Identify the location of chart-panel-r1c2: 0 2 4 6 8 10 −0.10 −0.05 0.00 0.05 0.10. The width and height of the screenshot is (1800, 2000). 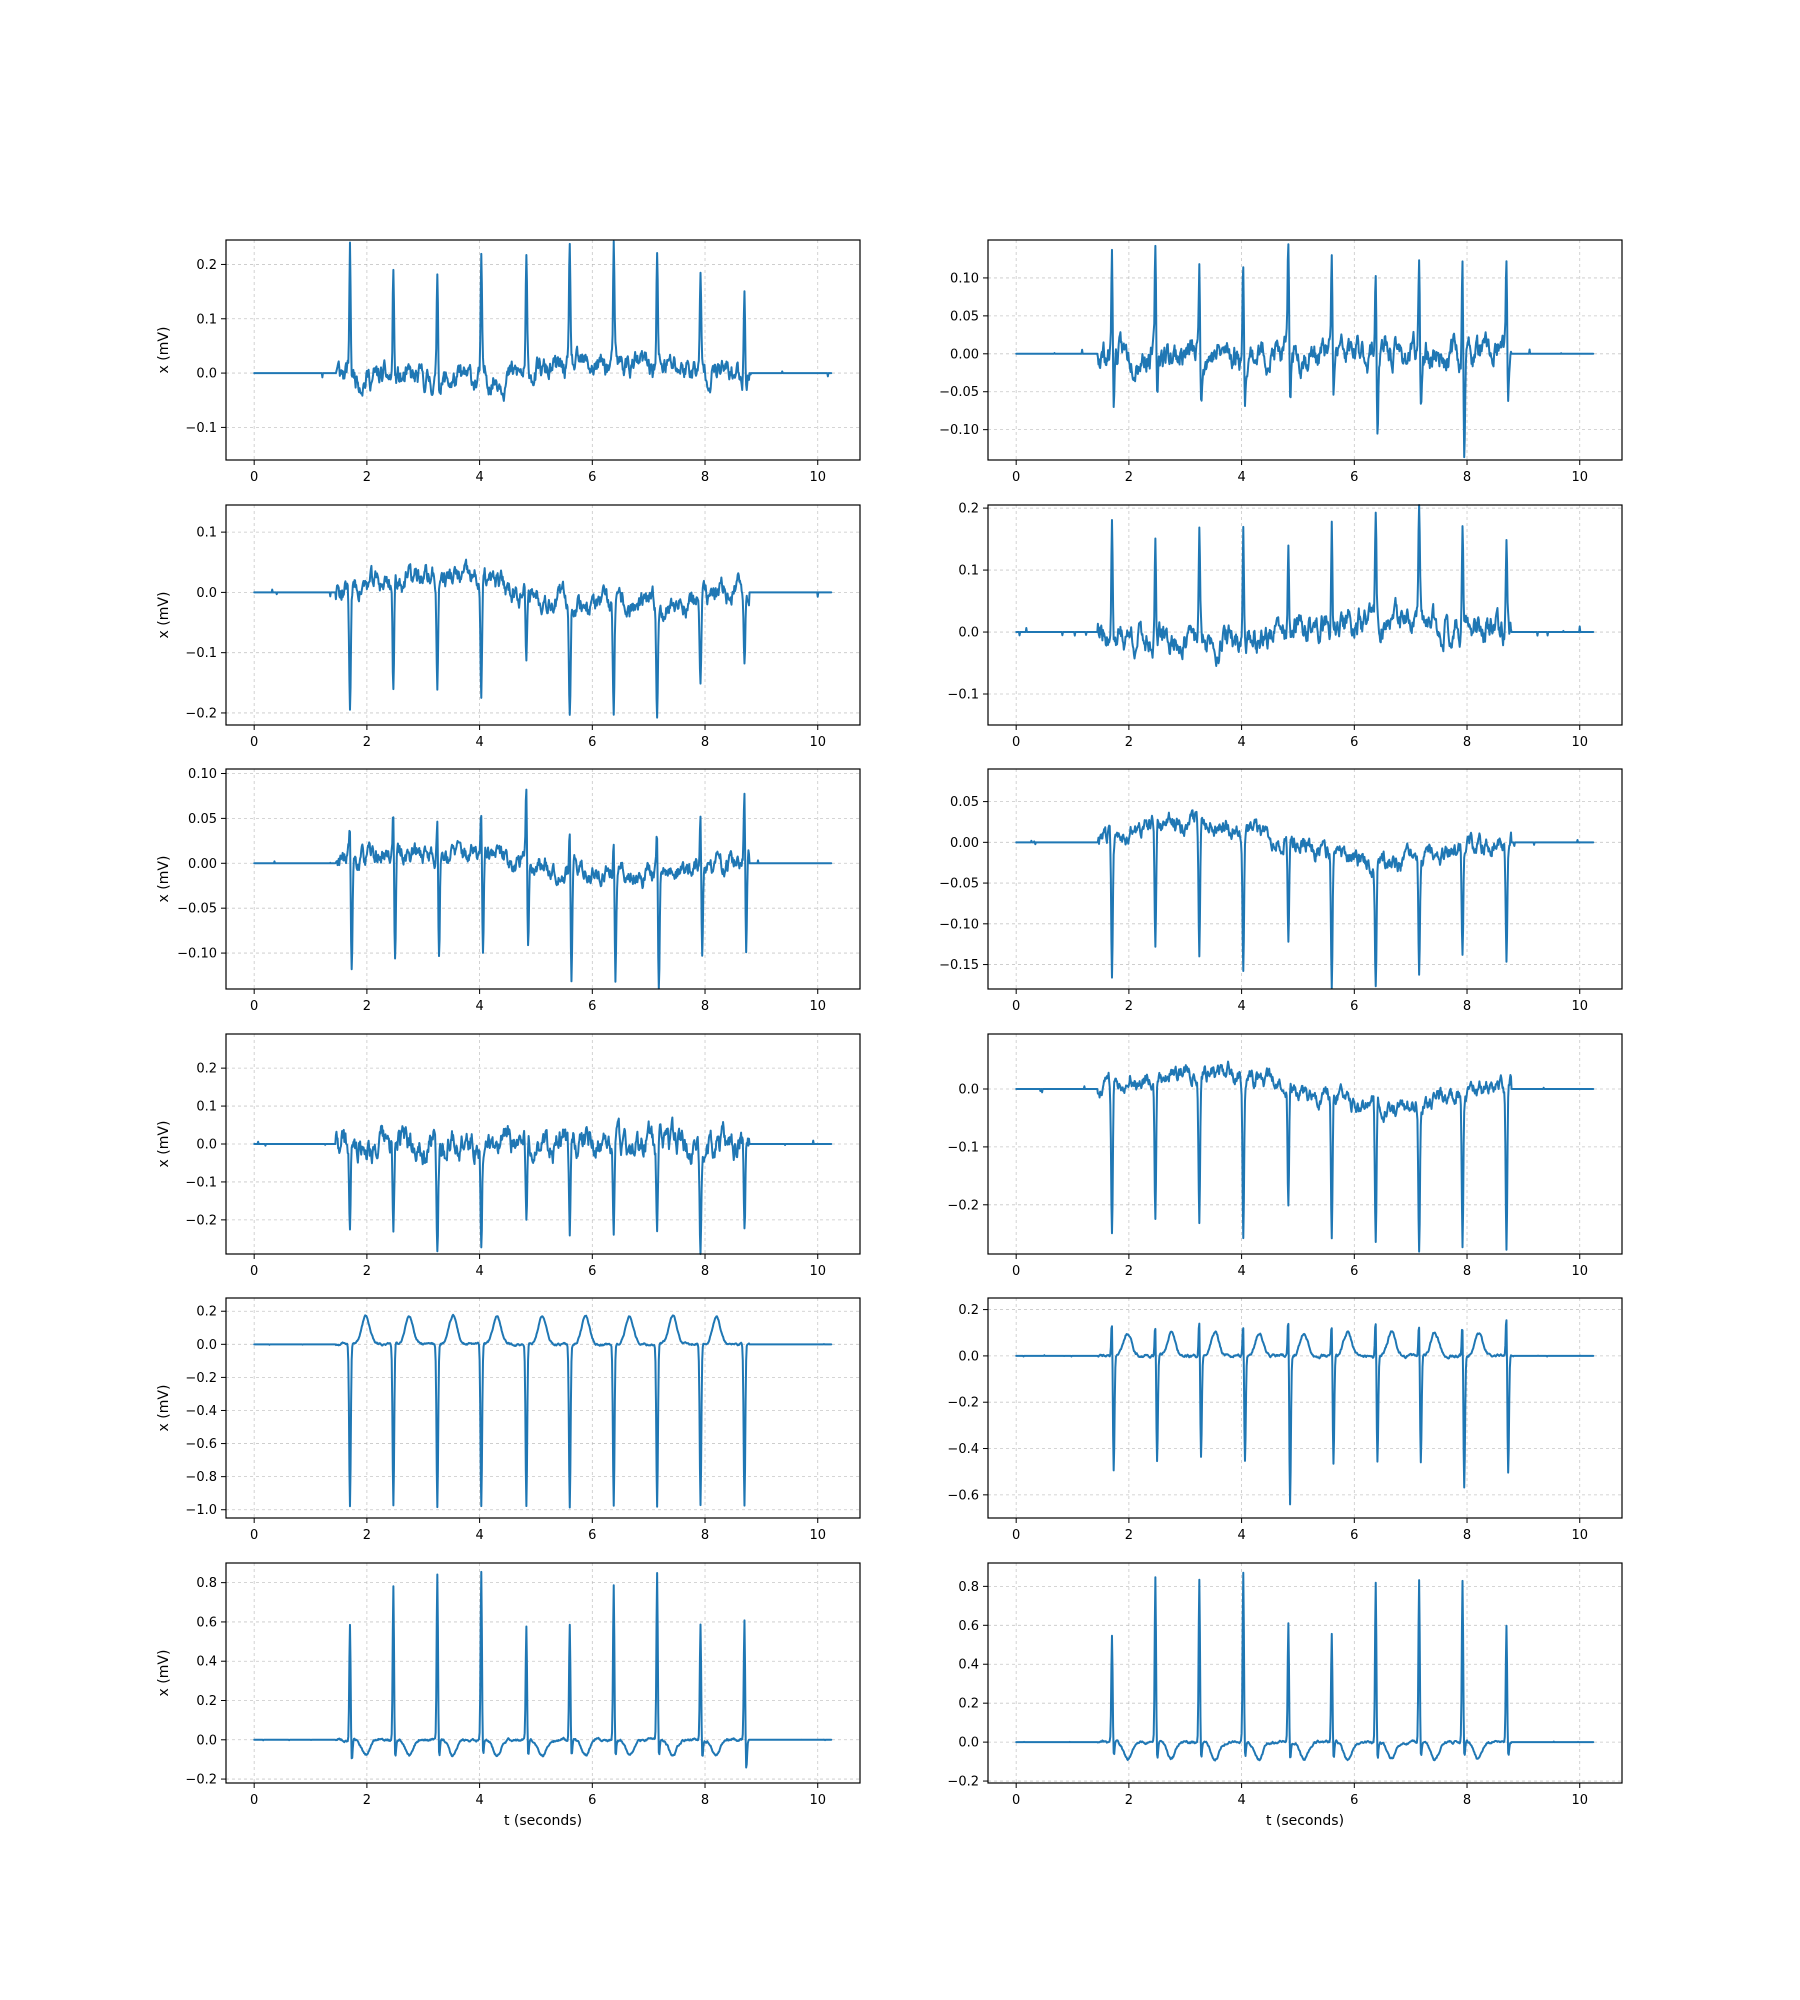
(1281, 362).